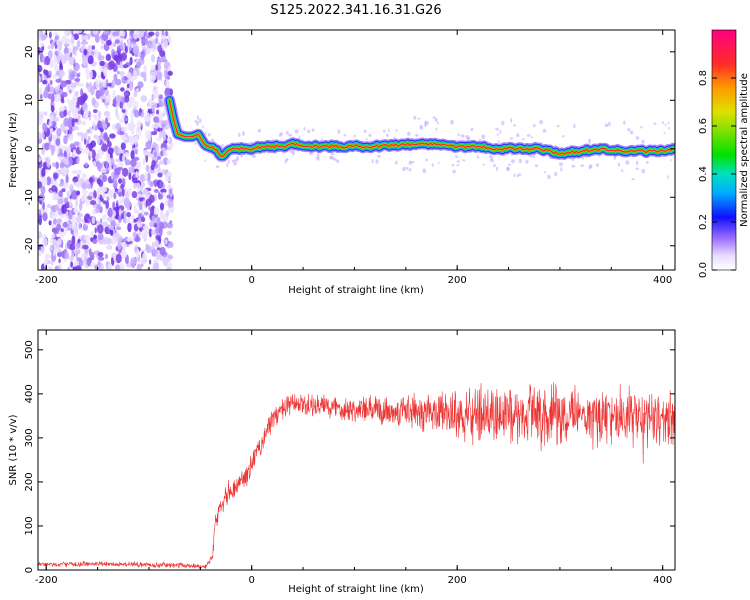 The height and width of the screenshot is (600, 750). I want to click on ridge-core, so click(421, 128).